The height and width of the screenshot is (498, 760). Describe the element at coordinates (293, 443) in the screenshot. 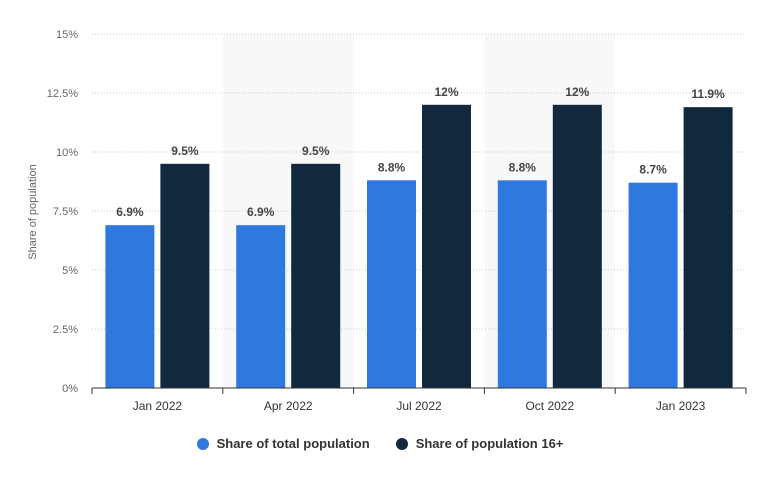

I see `legend-label-total: Share of total population` at that location.